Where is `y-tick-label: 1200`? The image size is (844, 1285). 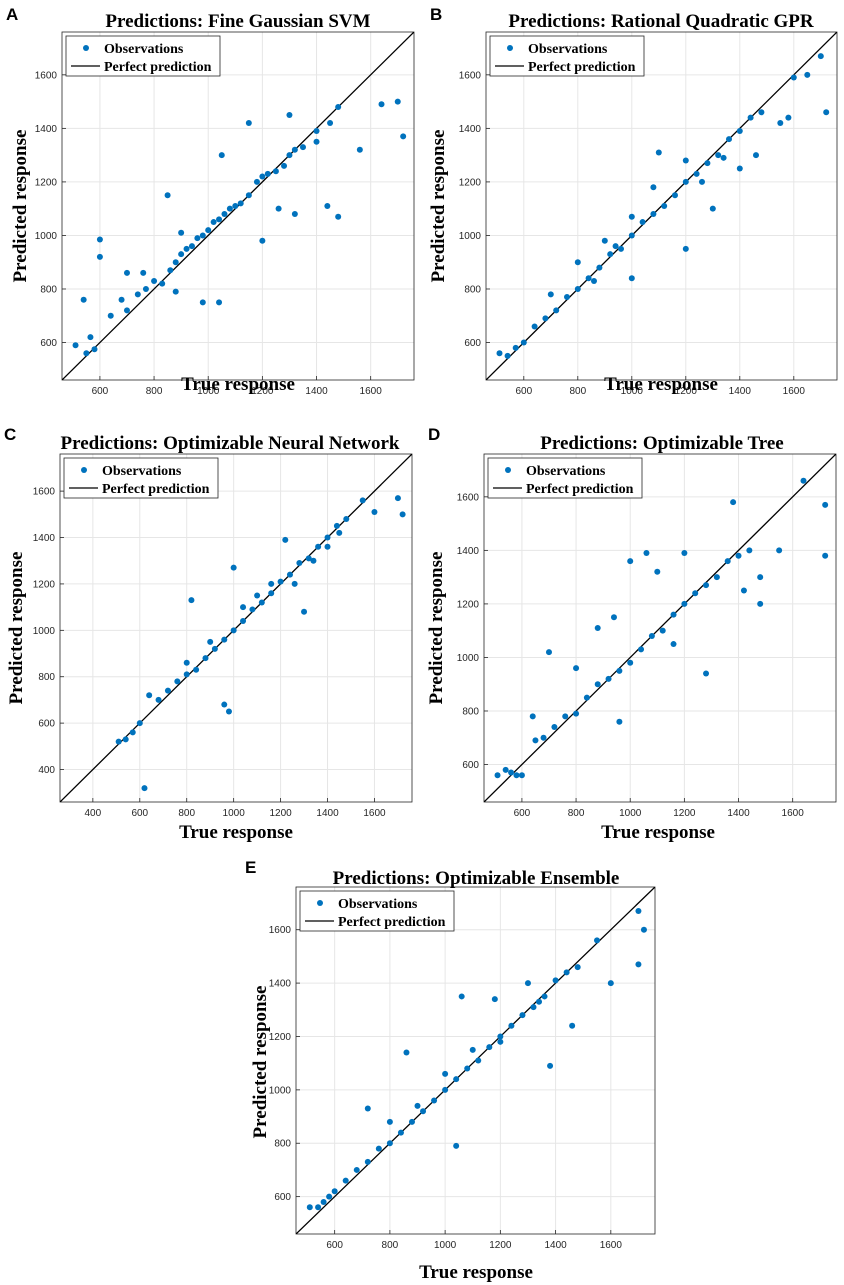
y-tick-label: 1200 is located at coordinates (280, 1037).